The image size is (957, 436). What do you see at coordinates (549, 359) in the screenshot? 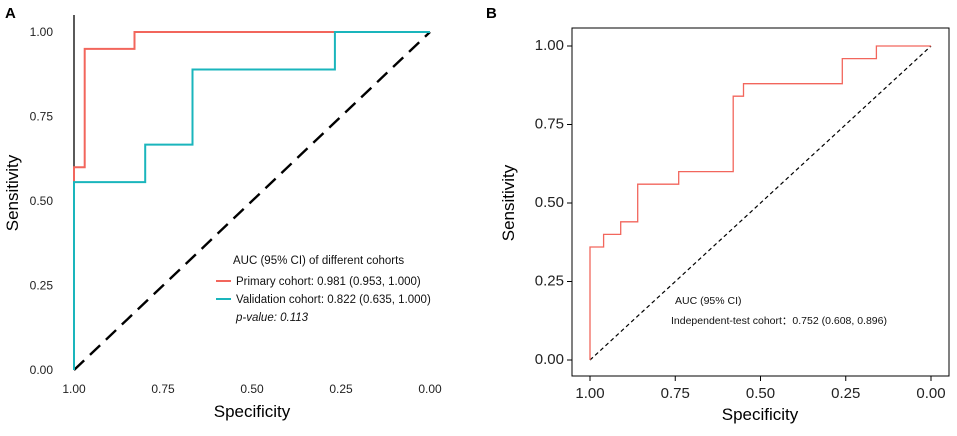
I see `panel-b-y-tick-label: 0.00` at bounding box center [549, 359].